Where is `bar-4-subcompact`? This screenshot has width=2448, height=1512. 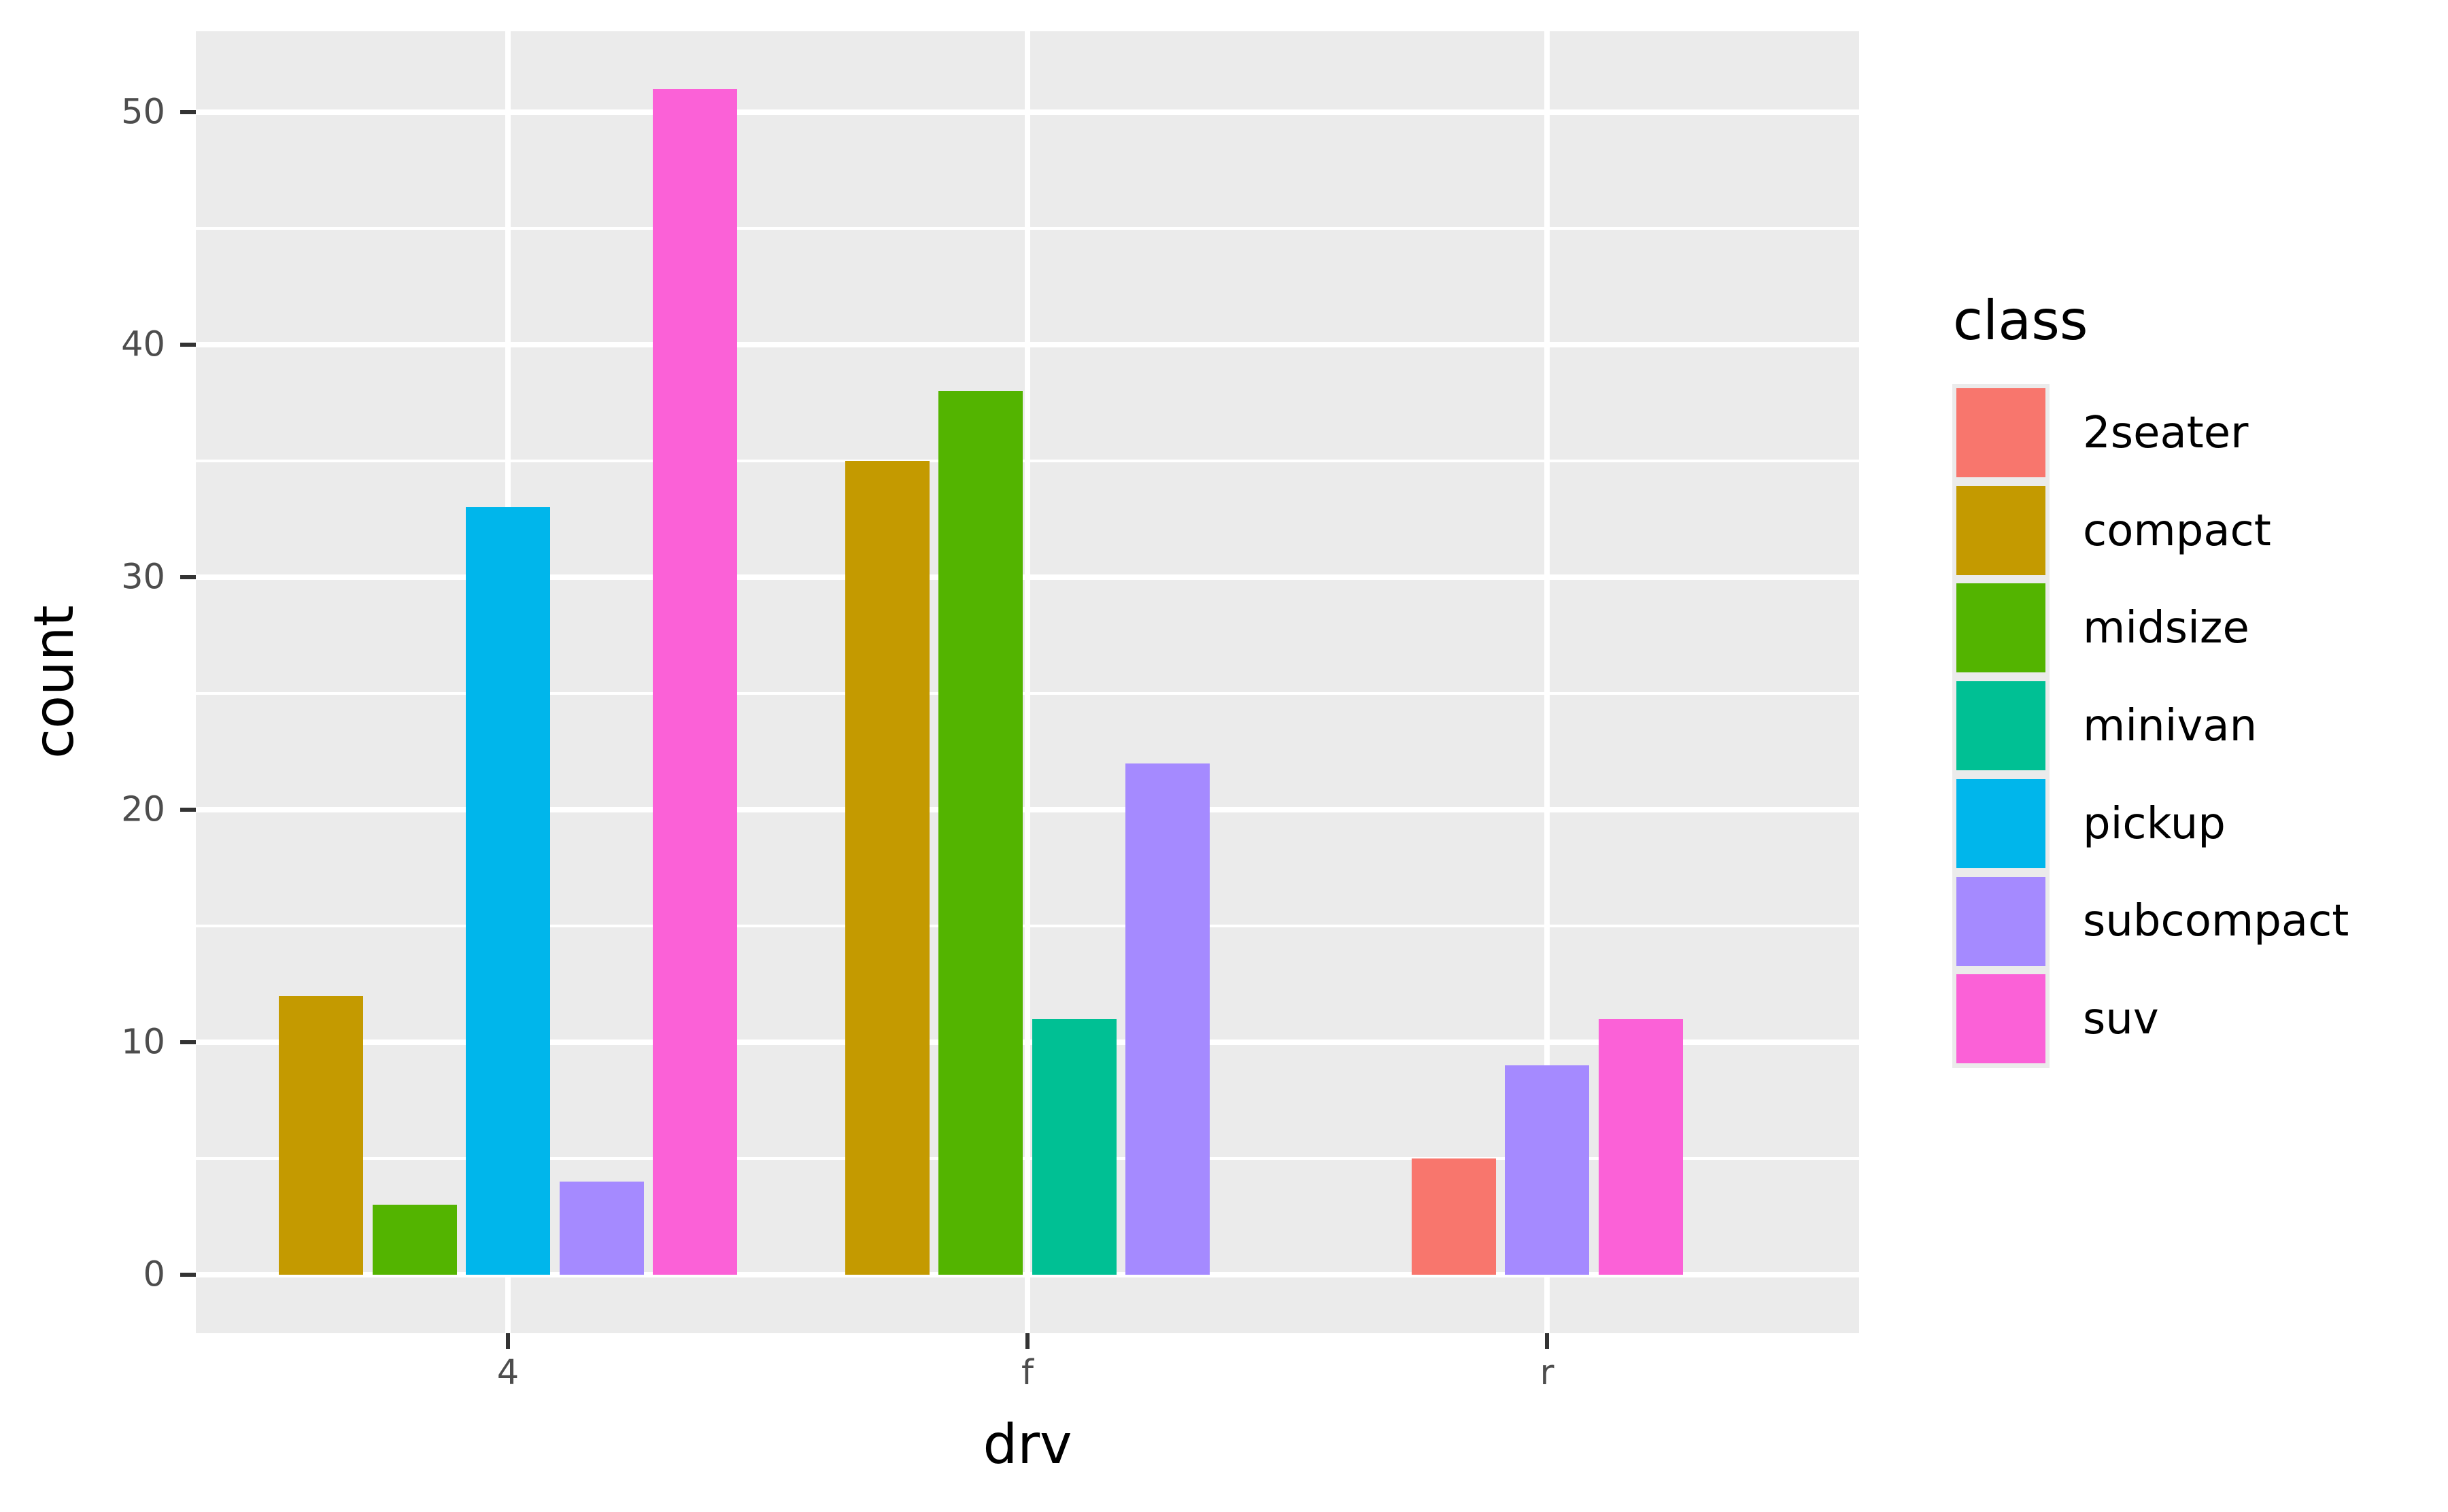
bar-4-subcompact is located at coordinates (602, 1228).